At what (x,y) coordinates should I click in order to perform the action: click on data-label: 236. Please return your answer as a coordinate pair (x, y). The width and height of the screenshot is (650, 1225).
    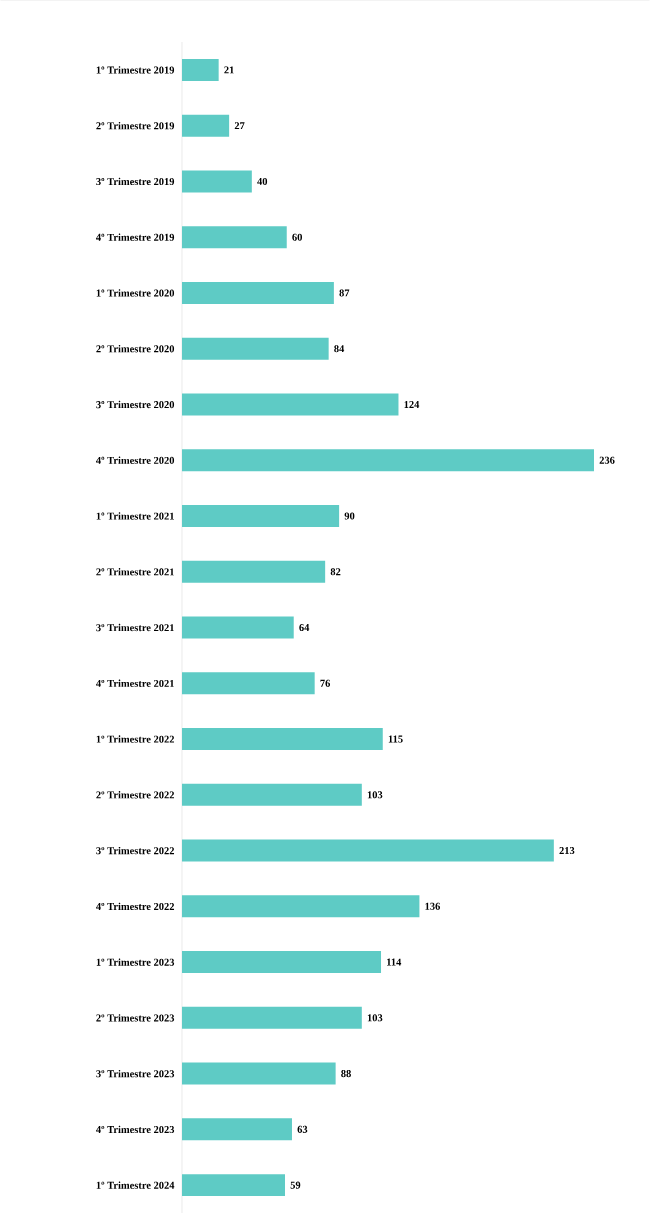
    Looking at the image, I should click on (607, 460).